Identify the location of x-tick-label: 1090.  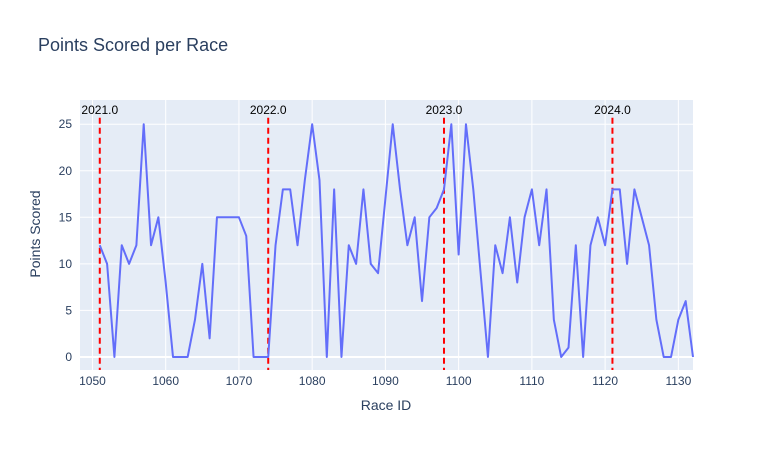
(385, 381).